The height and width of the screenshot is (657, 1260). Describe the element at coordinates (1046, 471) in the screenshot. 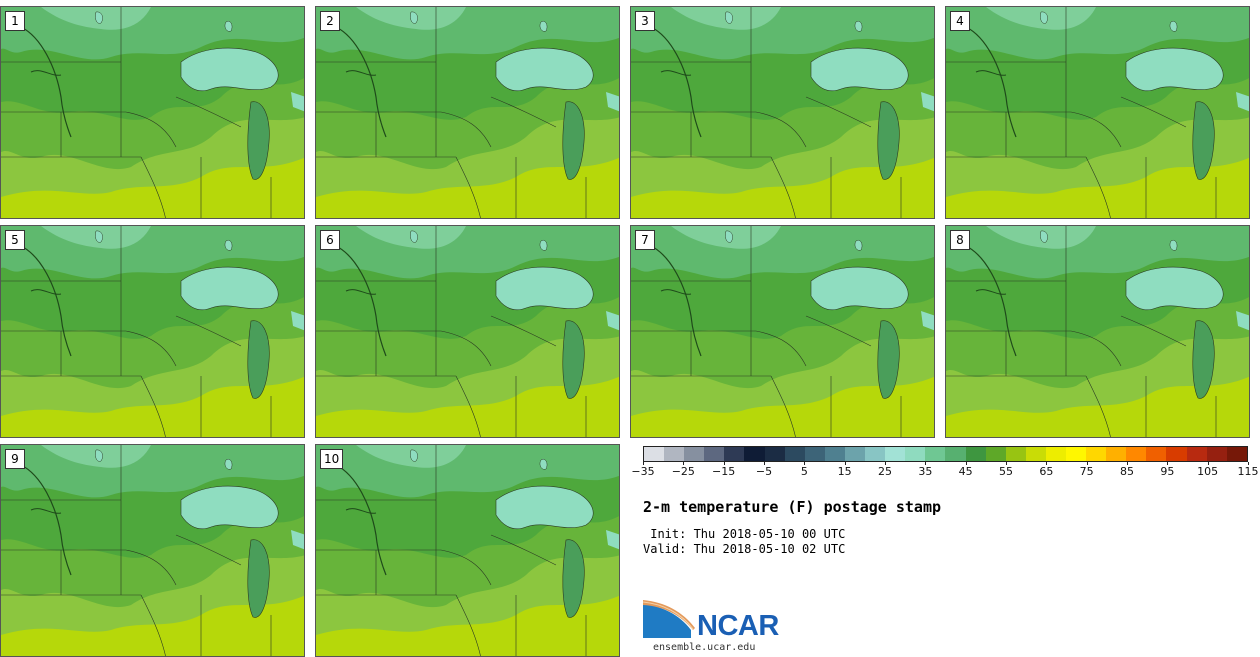

I see `colorbar-tick-label: 65` at that location.